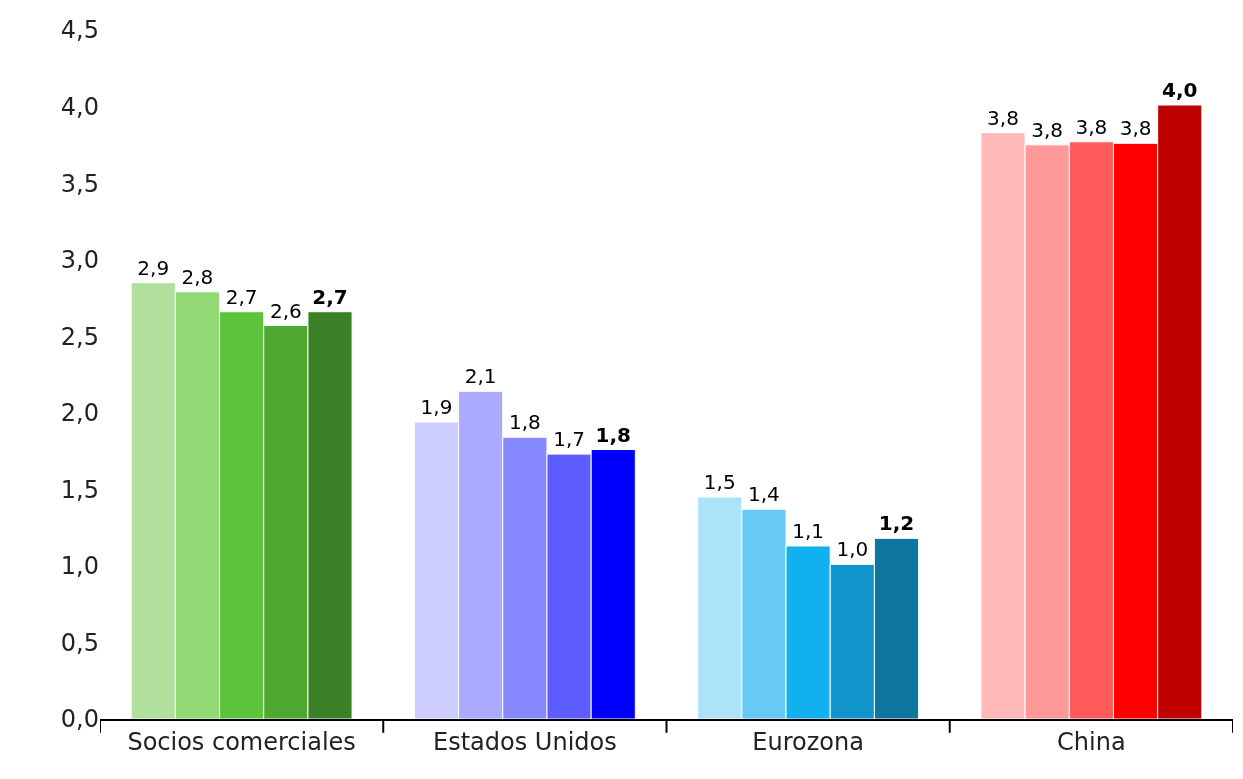 The image size is (1243, 779). What do you see at coordinates (79, 183) in the screenshot?
I see `y-tick-label: 3,5` at bounding box center [79, 183].